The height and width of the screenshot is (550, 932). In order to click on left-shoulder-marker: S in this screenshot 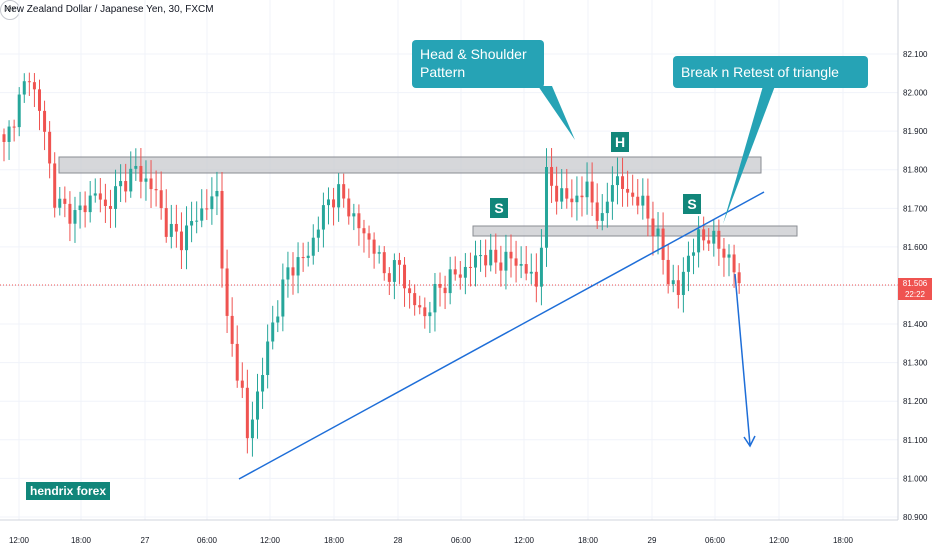, I will do `click(499, 208)`.